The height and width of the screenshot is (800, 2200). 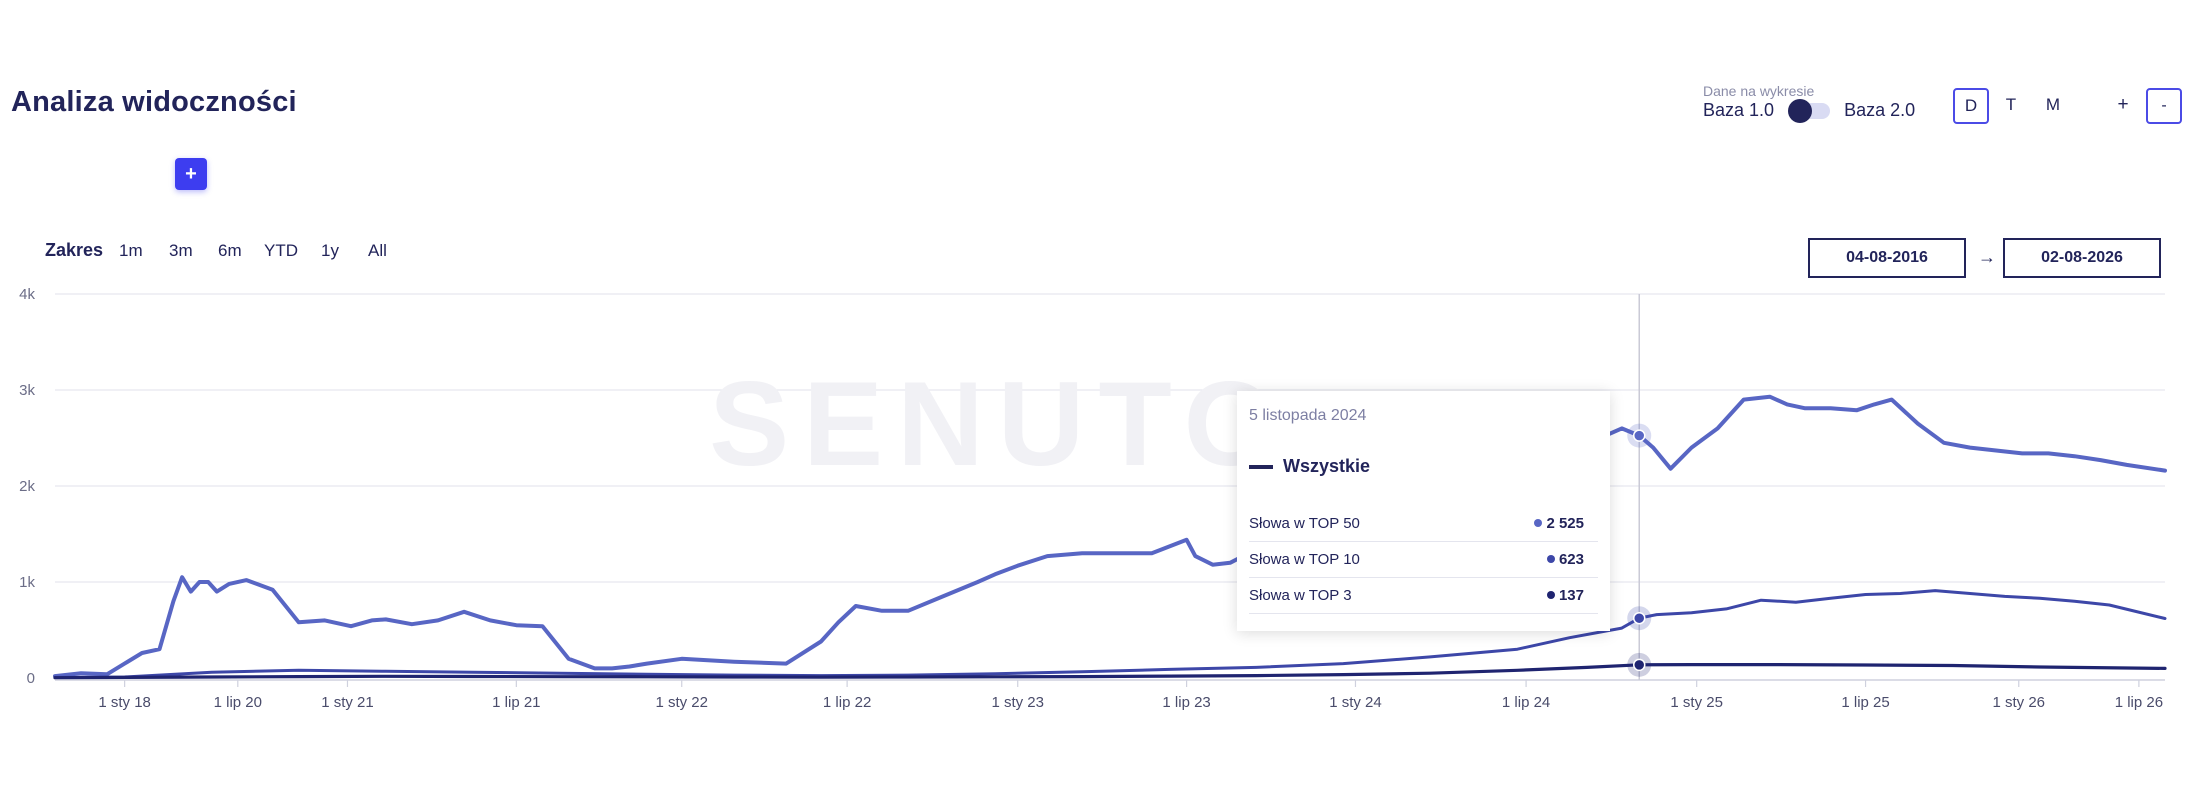 What do you see at coordinates (1327, 466) in the screenshot?
I see `tooltip-series-name: Wszystkie` at bounding box center [1327, 466].